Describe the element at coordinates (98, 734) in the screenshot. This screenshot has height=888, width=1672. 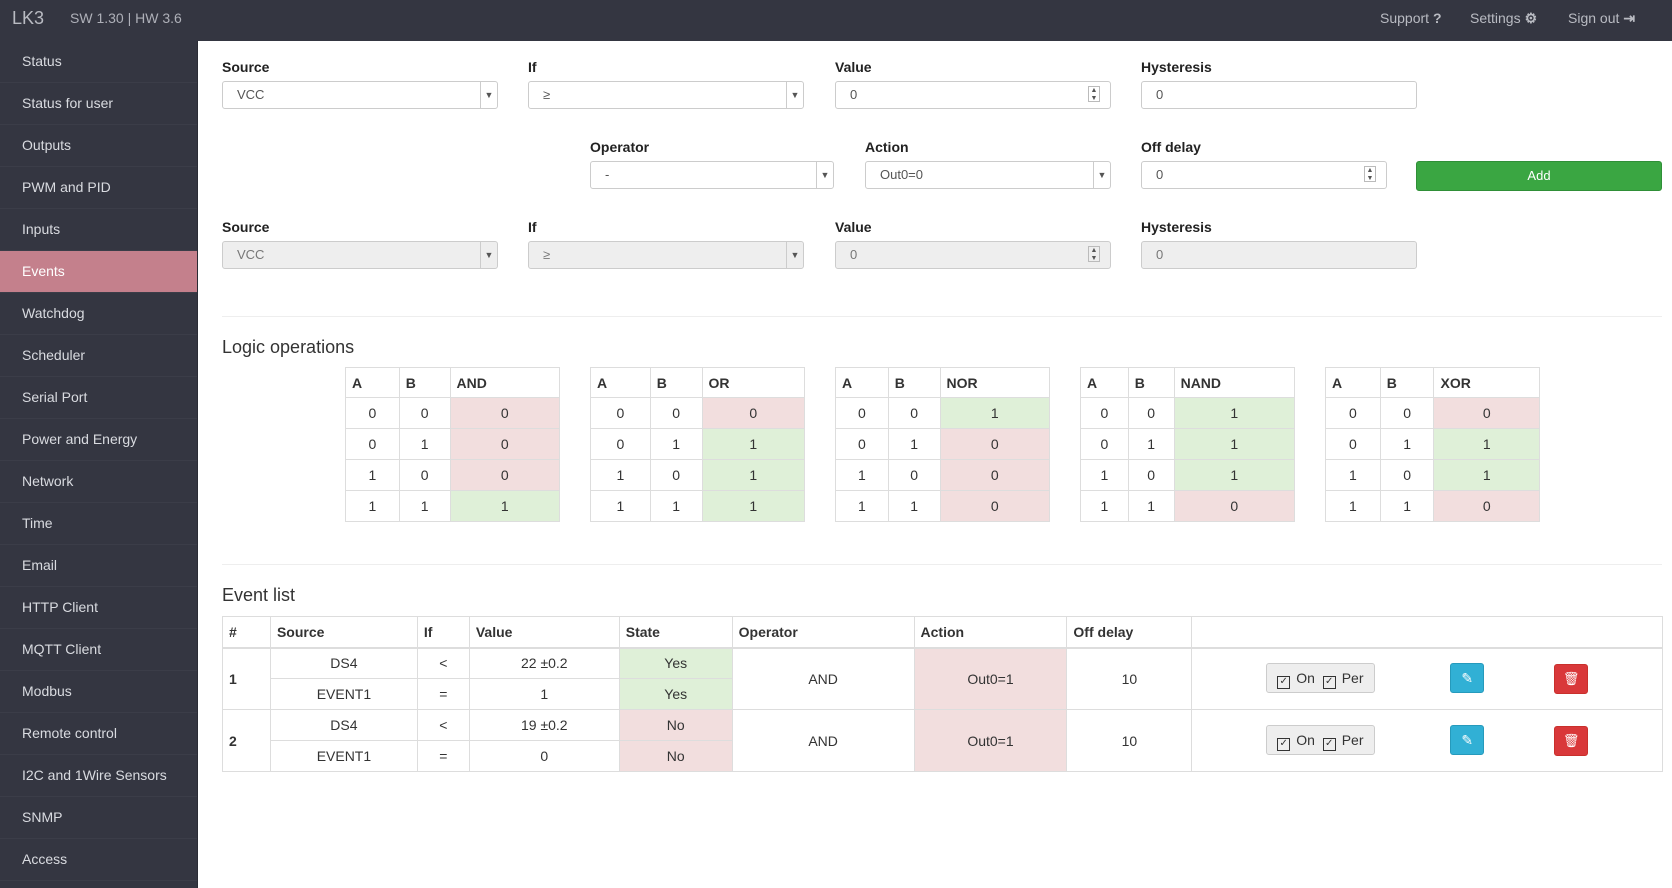
I see `sidebar-item-remote-control: Remote control` at that location.